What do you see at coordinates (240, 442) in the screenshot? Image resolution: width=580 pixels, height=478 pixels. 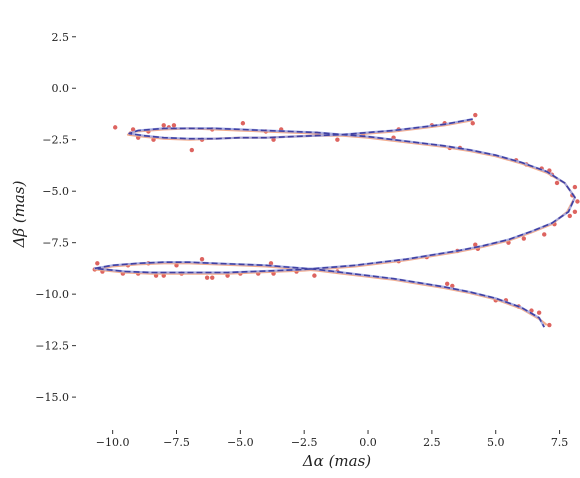 I see `x-tick-label: −5.0` at bounding box center [240, 442].